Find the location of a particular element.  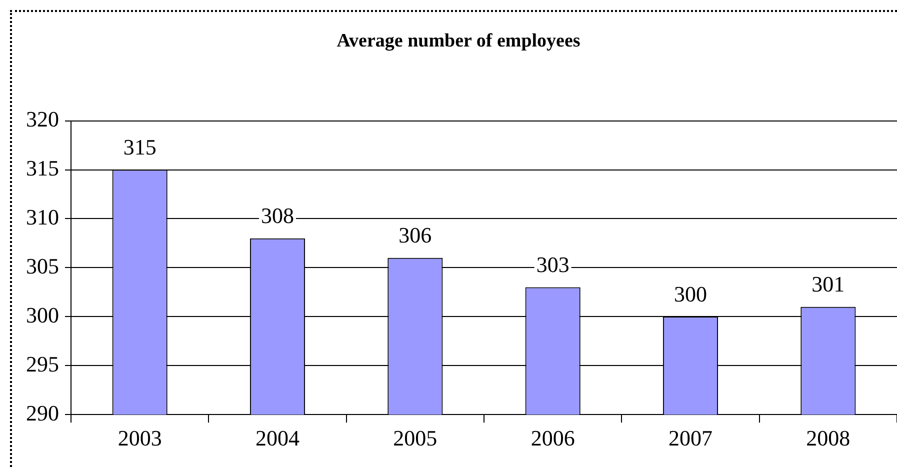

x-tick-label: 2006 is located at coordinates (552, 438).